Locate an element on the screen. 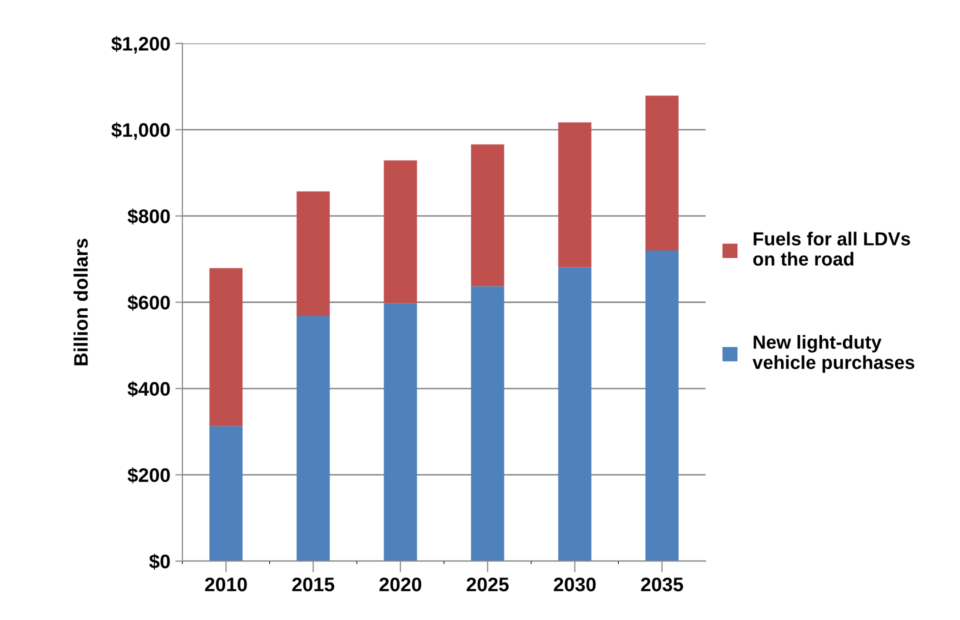 This screenshot has width=960, height=620. x-tick-label: 2035 is located at coordinates (662, 585).